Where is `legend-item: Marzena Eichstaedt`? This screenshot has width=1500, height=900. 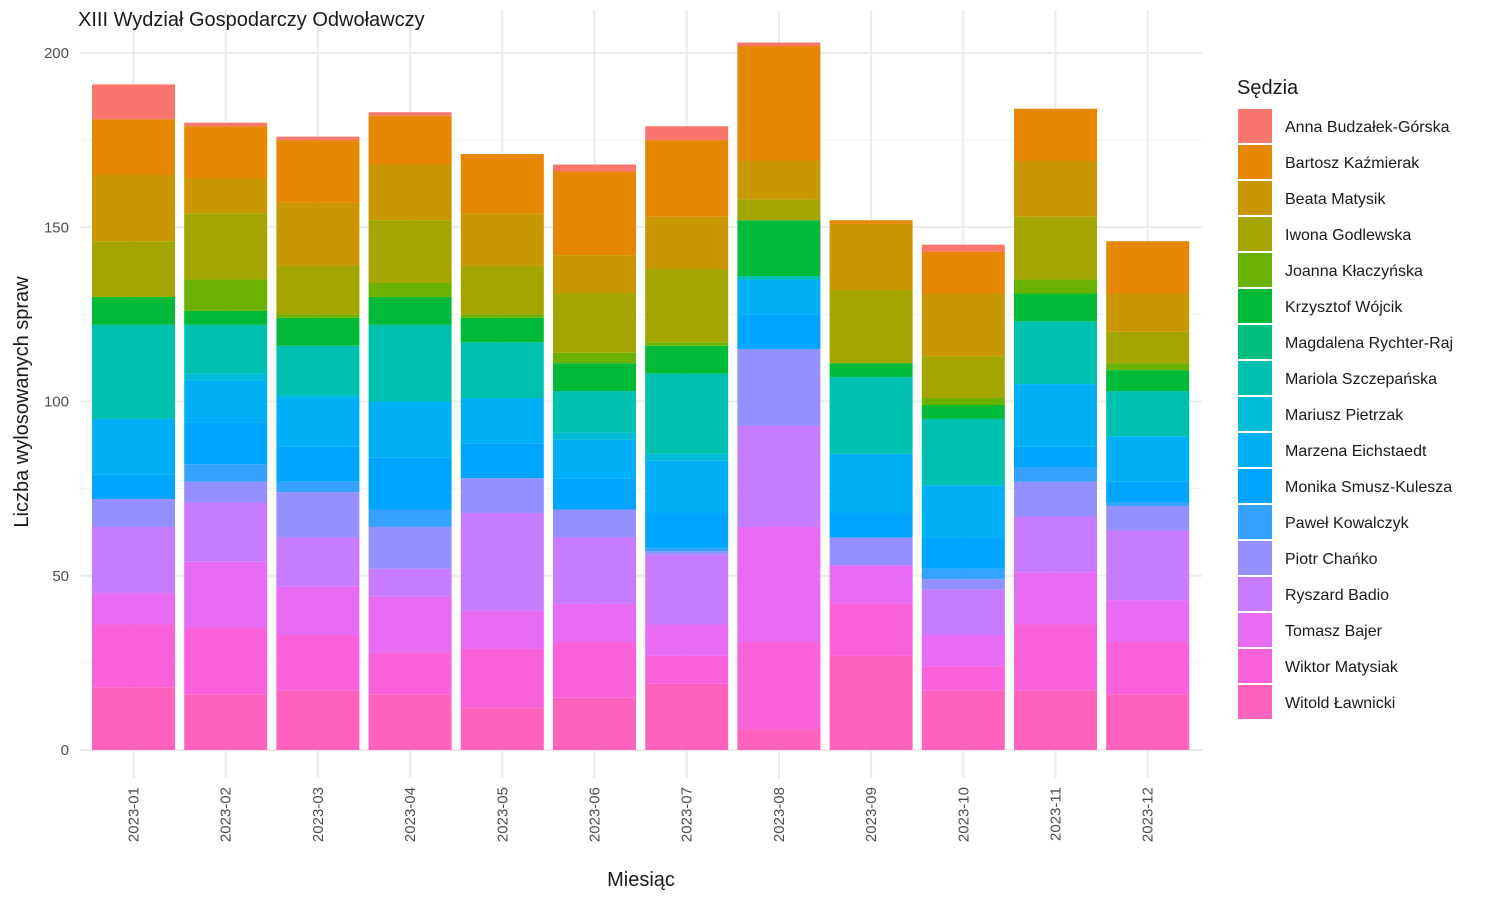
legend-item: Marzena Eichstaedt is located at coordinates (1332, 450).